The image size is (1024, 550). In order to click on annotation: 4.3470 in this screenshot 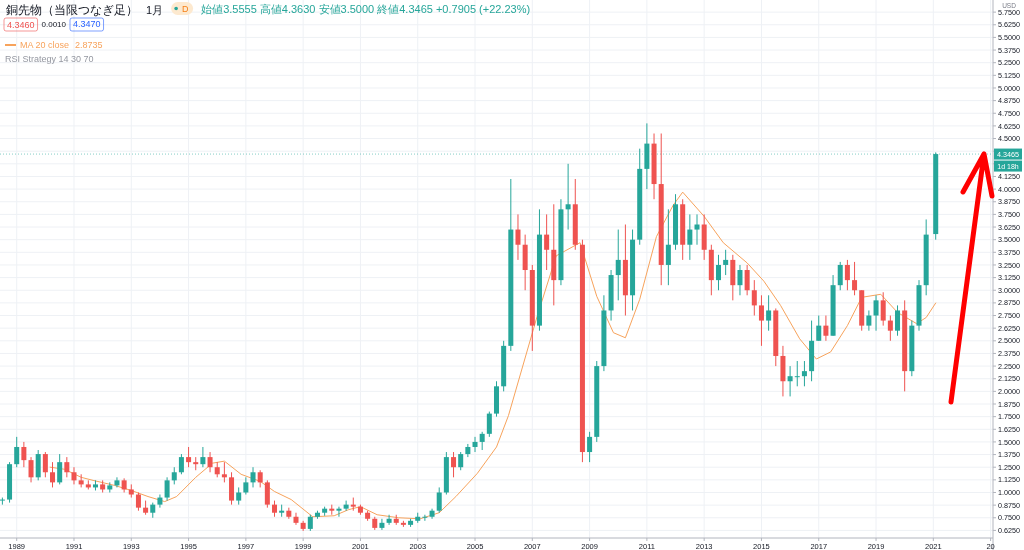, I will do `click(87, 24)`.